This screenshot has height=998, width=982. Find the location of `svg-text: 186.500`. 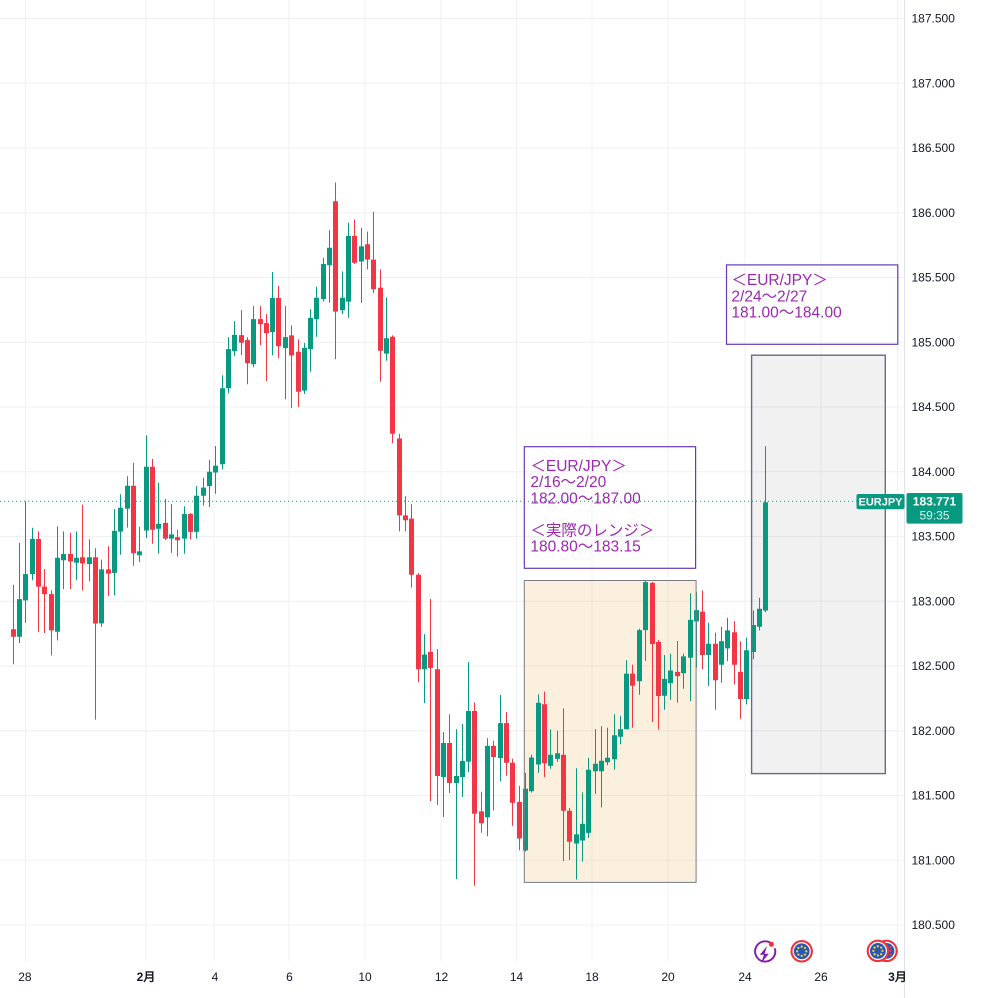

svg-text: 186.500 is located at coordinates (934, 148).